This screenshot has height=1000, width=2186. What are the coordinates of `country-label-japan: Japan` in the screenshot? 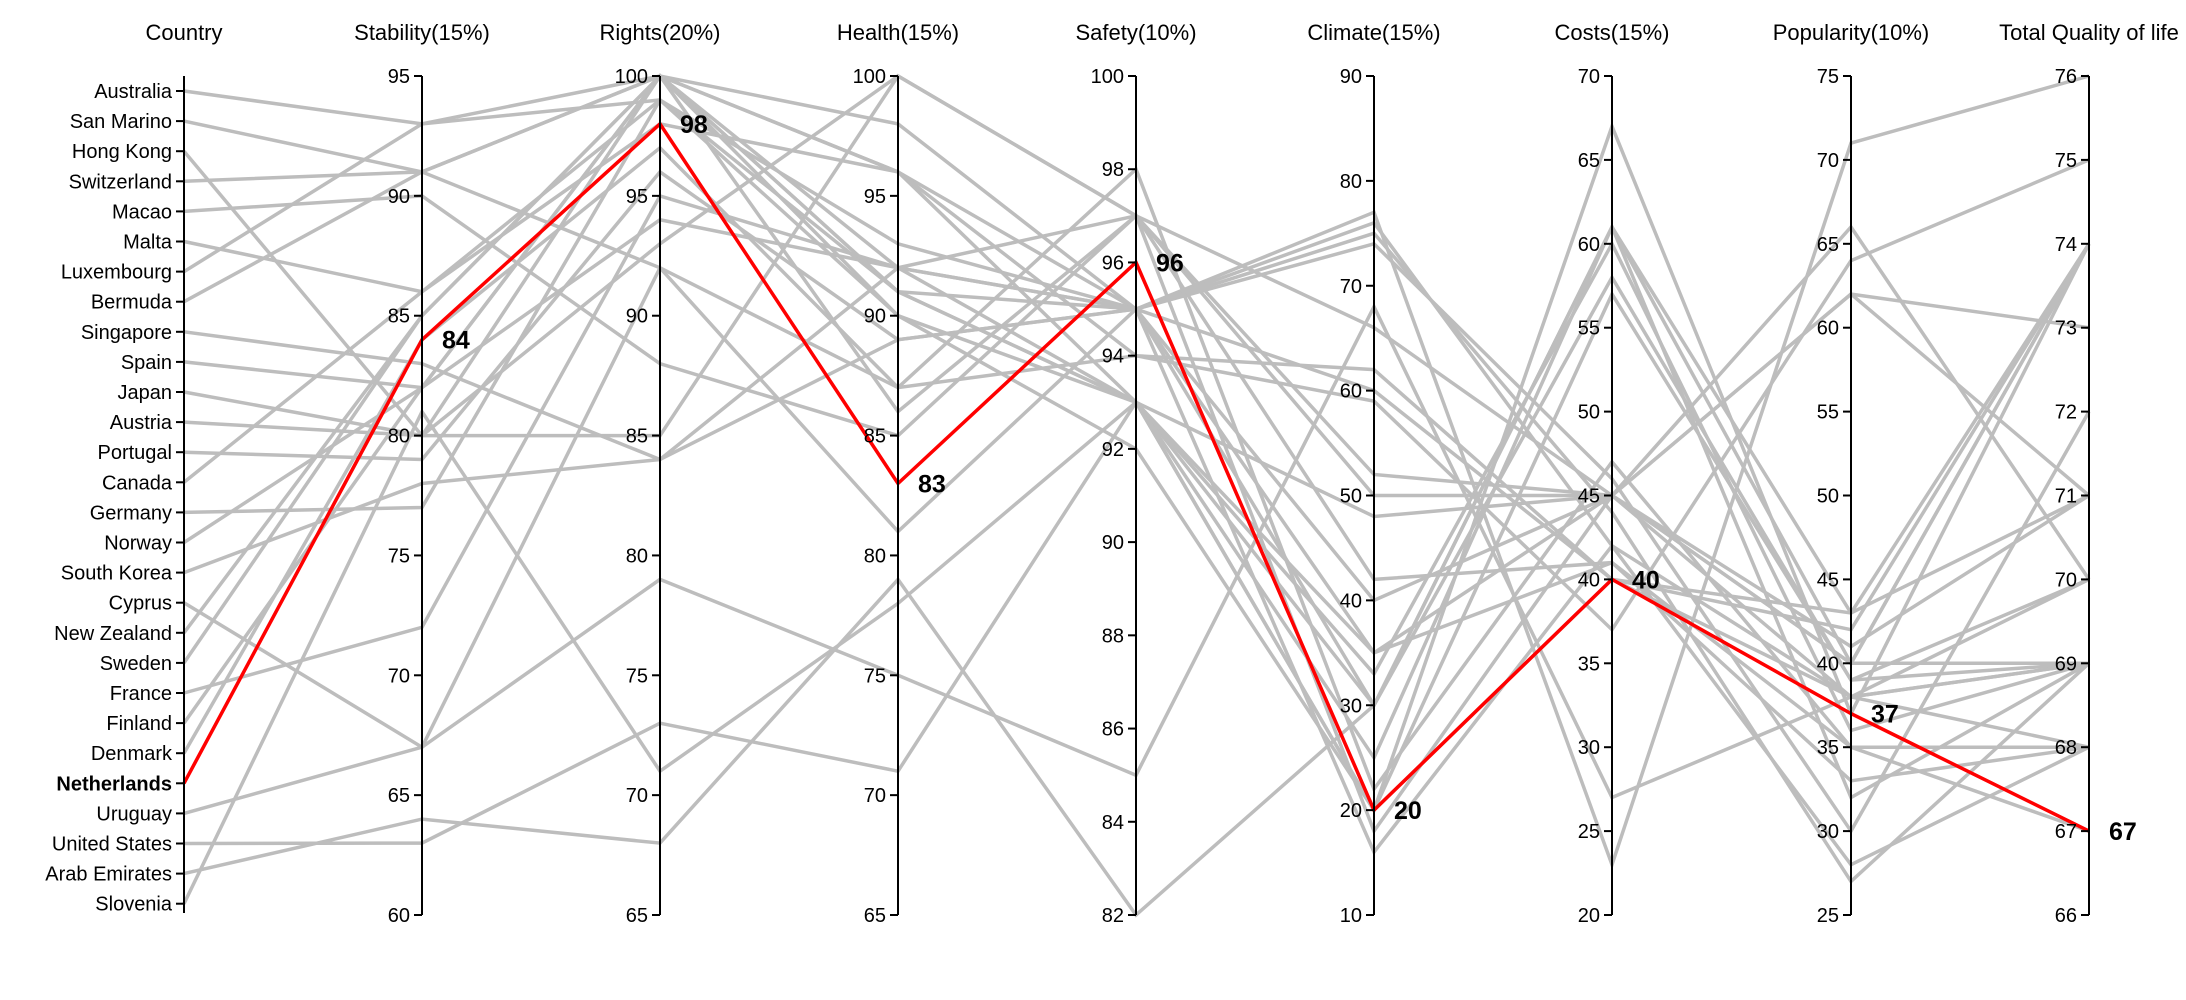 It's located at (145, 393).